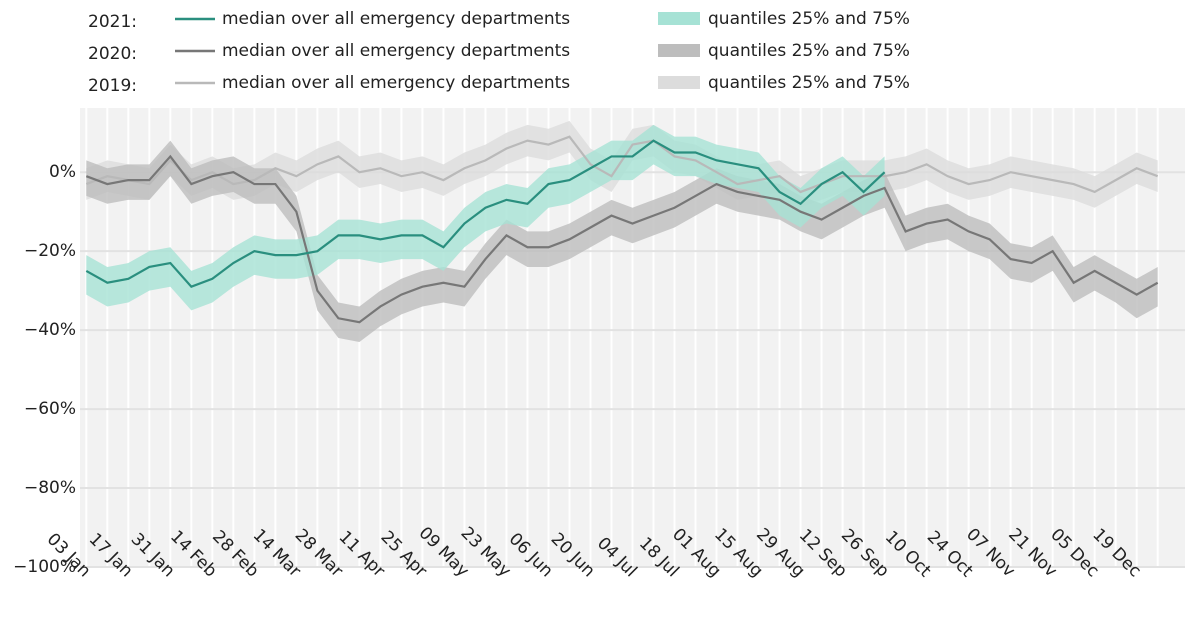 This screenshot has height=634, width=1194. What do you see at coordinates (622, 164) in the screenshot?
I see `median-line` at bounding box center [622, 164].